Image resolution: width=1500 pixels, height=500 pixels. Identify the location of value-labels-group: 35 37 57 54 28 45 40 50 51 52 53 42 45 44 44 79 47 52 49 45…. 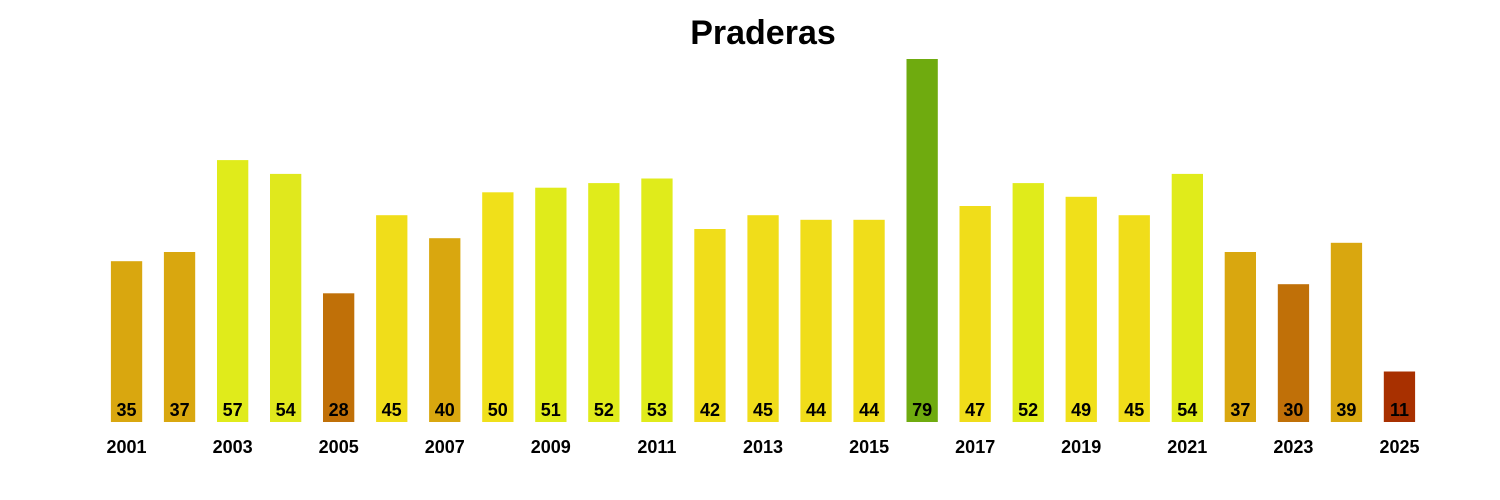
(762, 410).